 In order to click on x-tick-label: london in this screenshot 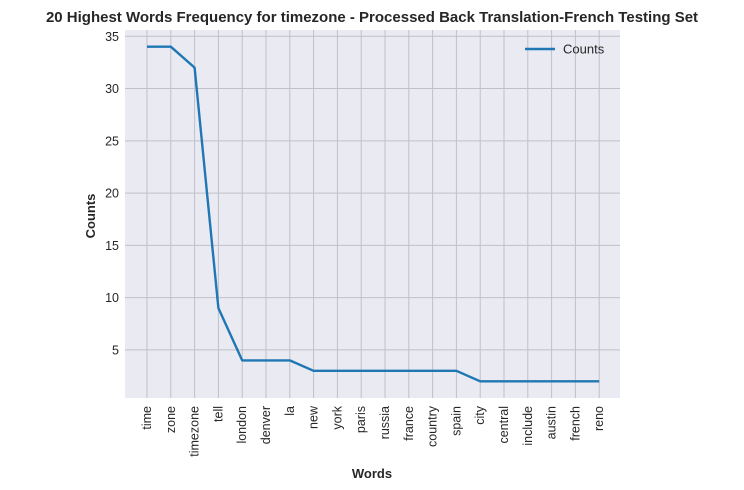, I will do `click(242, 425)`.